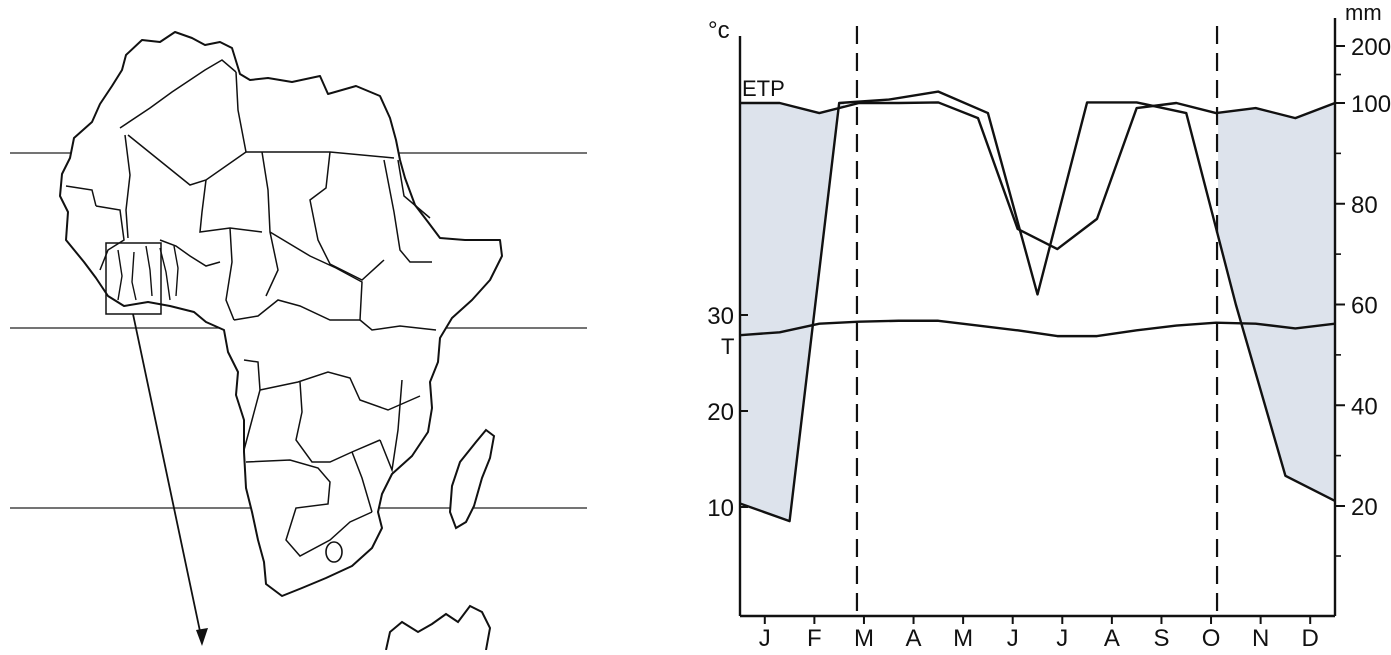 This screenshot has width=1391, height=655. What do you see at coordinates (719, 30) in the screenshot?
I see `left-axis-unit: °c` at bounding box center [719, 30].